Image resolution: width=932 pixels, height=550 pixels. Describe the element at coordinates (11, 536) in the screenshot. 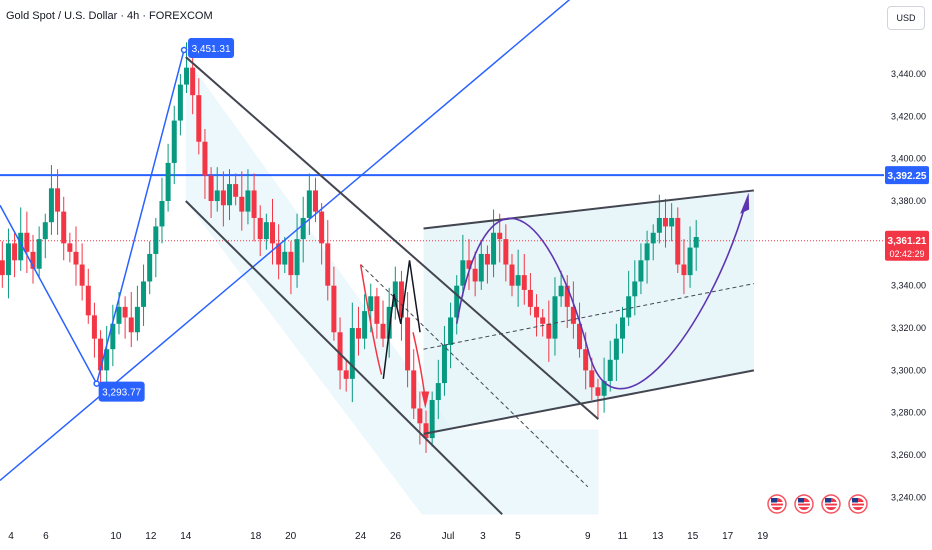

I see `x-tick-label: 4` at that location.